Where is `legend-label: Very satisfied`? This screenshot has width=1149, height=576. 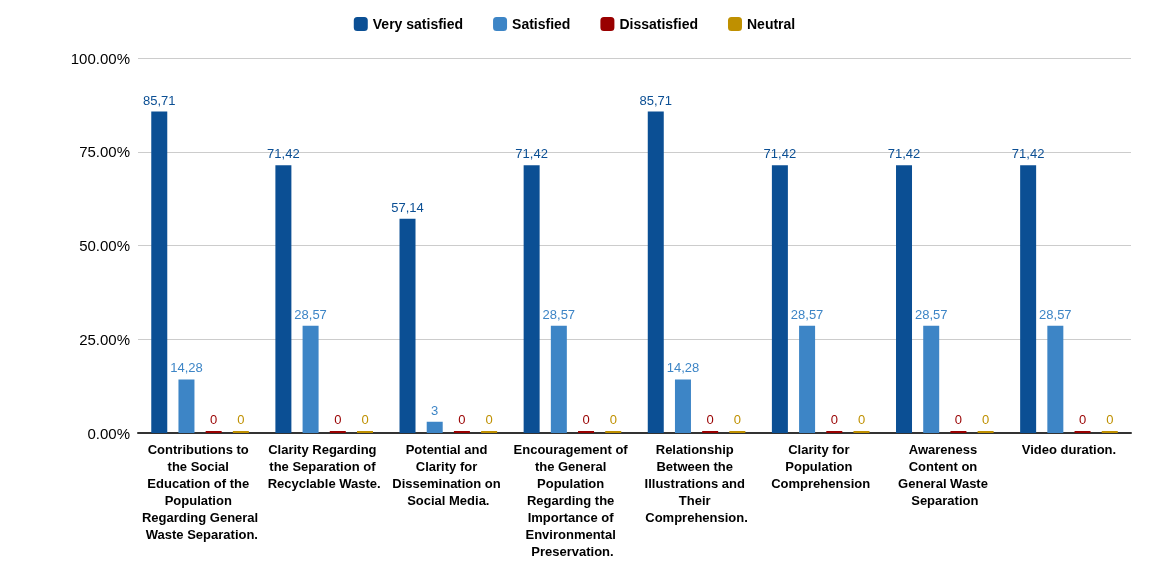 legend-label: Very satisfied is located at coordinates (418, 24).